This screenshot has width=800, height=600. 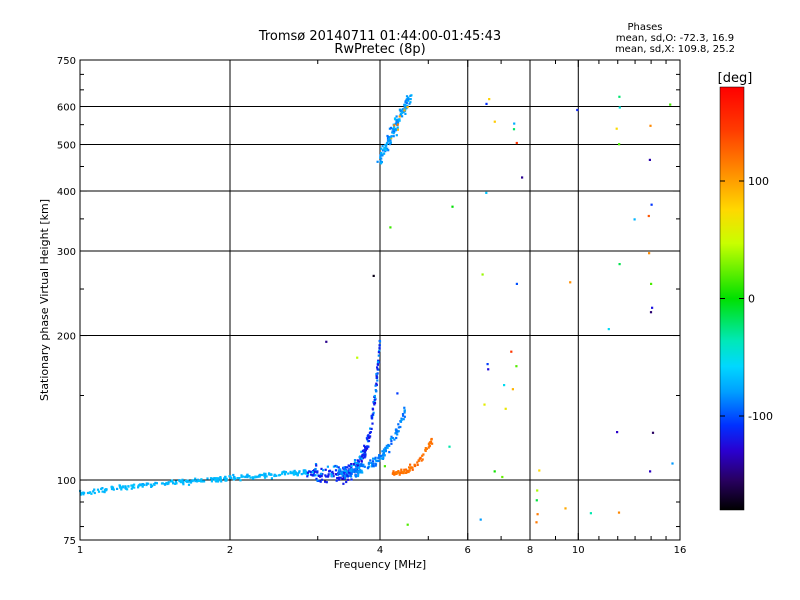 I want to click on x-tick-label: 10, so click(x=578, y=550).